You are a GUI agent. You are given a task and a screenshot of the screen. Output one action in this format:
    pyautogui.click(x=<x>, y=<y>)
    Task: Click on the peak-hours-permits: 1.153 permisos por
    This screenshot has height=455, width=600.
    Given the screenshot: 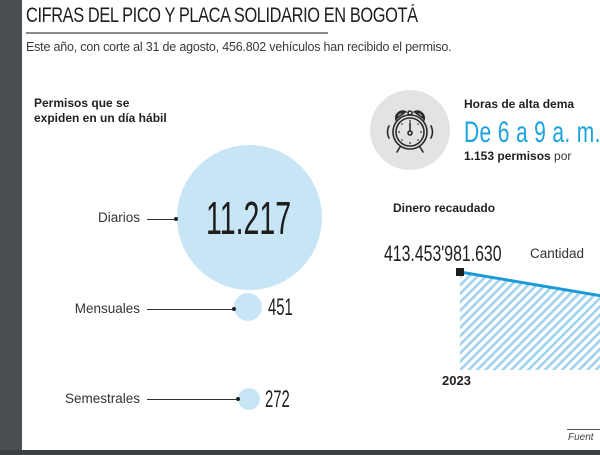 What is the action you would take?
    pyautogui.click(x=517, y=156)
    